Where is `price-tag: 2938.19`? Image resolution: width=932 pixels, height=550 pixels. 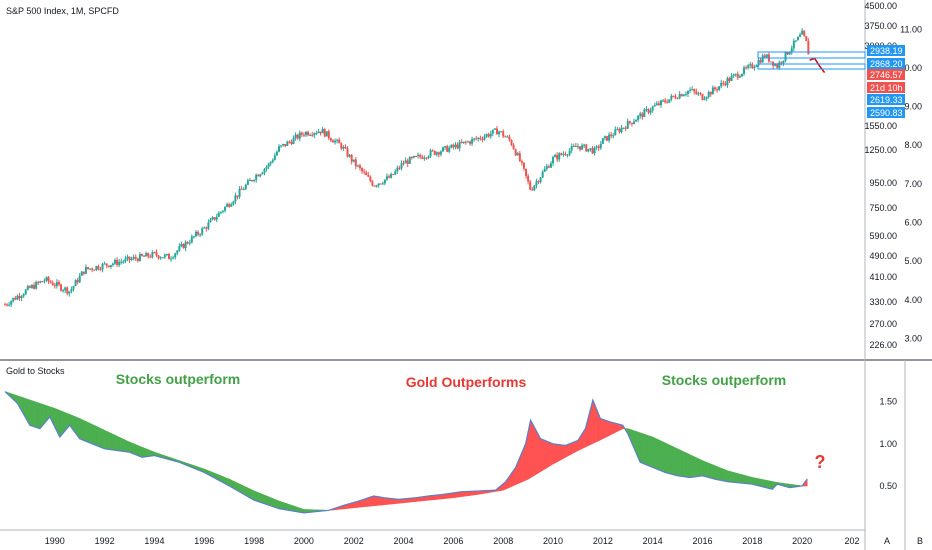 price-tag: 2938.19 is located at coordinates (886, 50).